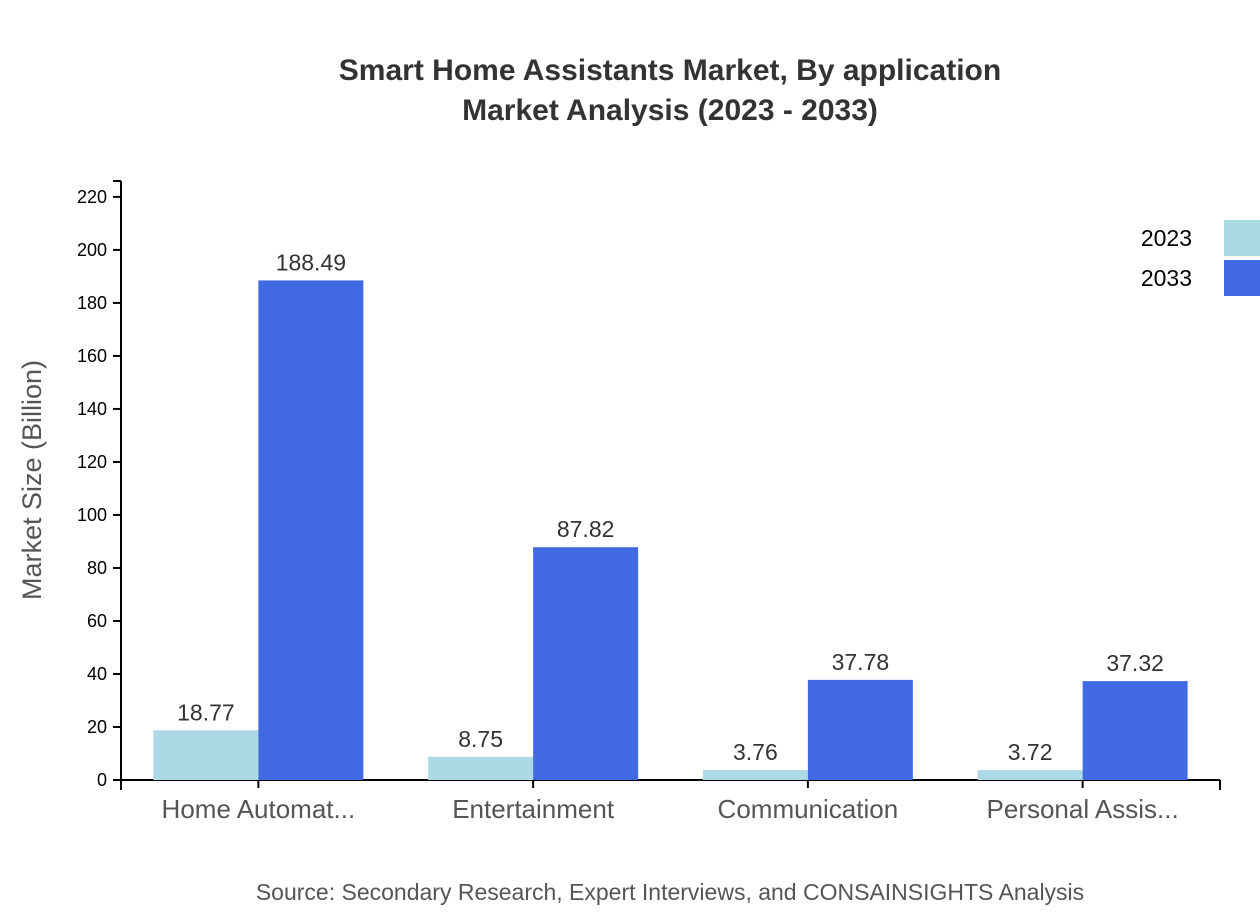 This screenshot has width=1260, height=920. Describe the element at coordinates (32, 480) in the screenshot. I see `y-axis-label: Market Size (Billion)` at that location.